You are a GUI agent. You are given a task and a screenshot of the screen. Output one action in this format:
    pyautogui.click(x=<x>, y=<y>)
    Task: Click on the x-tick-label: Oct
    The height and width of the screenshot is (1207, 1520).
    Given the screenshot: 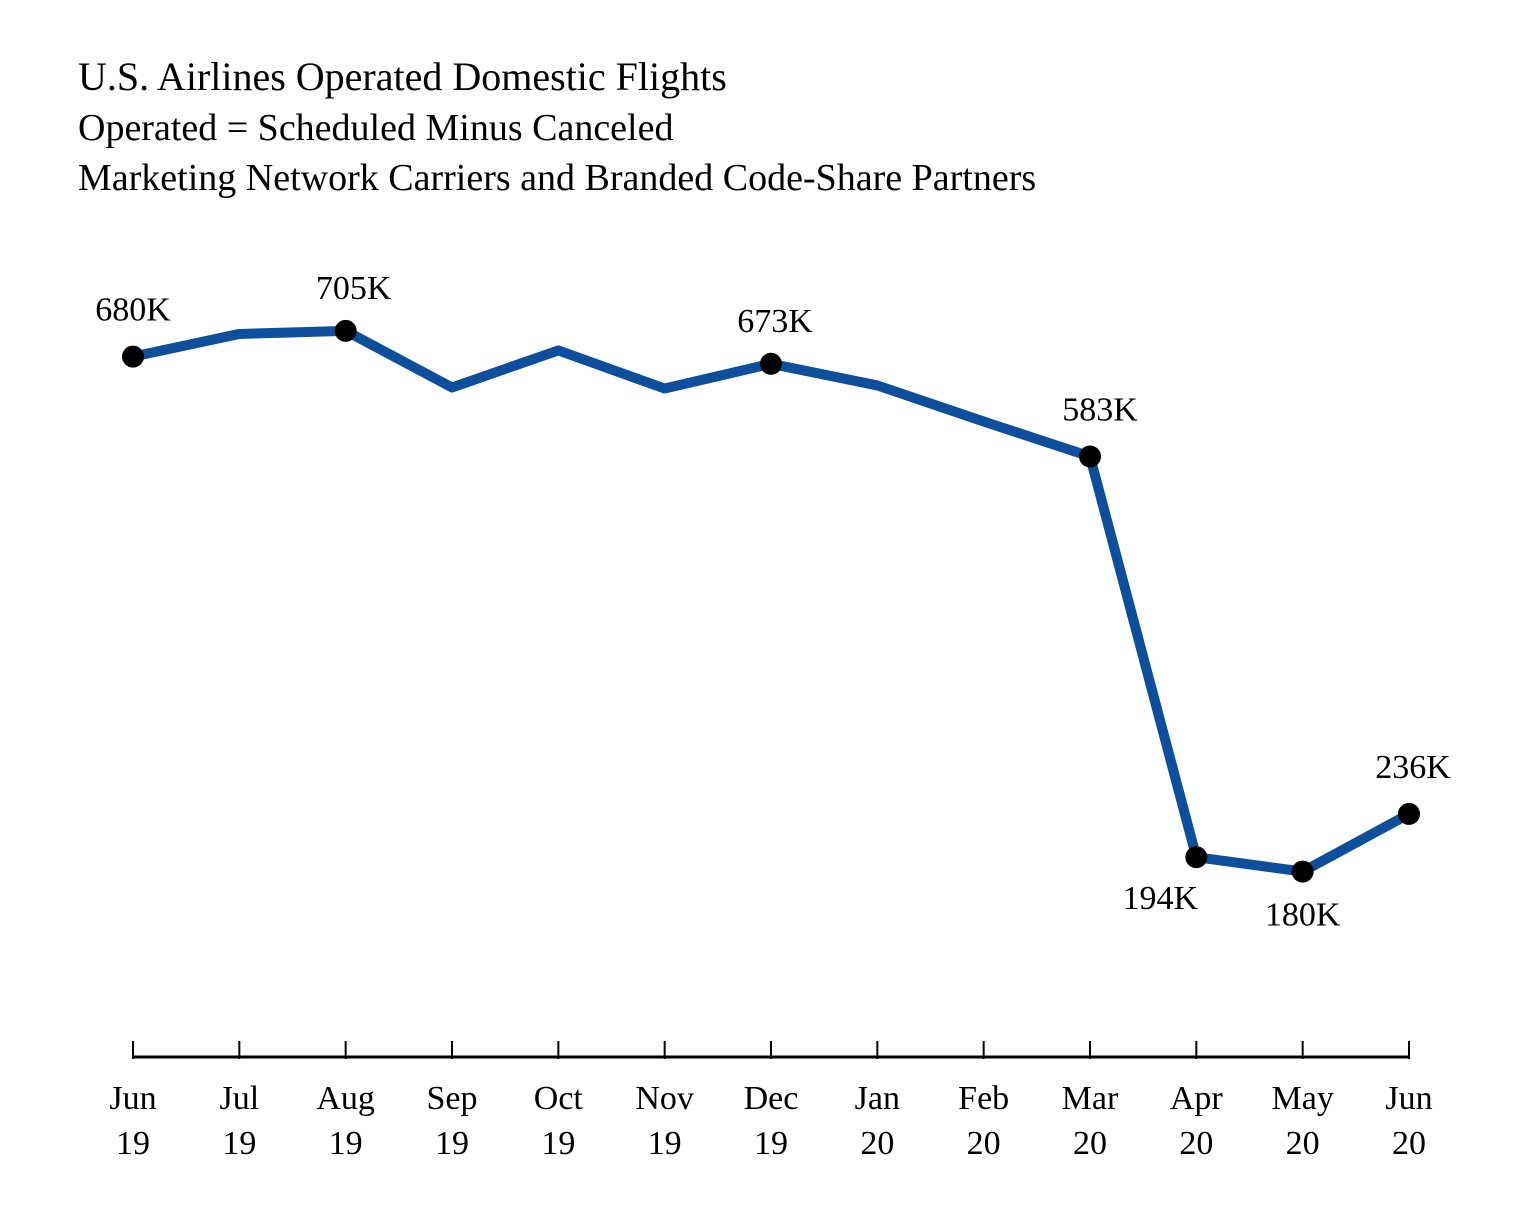 What is the action you would take?
    pyautogui.click(x=559, y=1098)
    